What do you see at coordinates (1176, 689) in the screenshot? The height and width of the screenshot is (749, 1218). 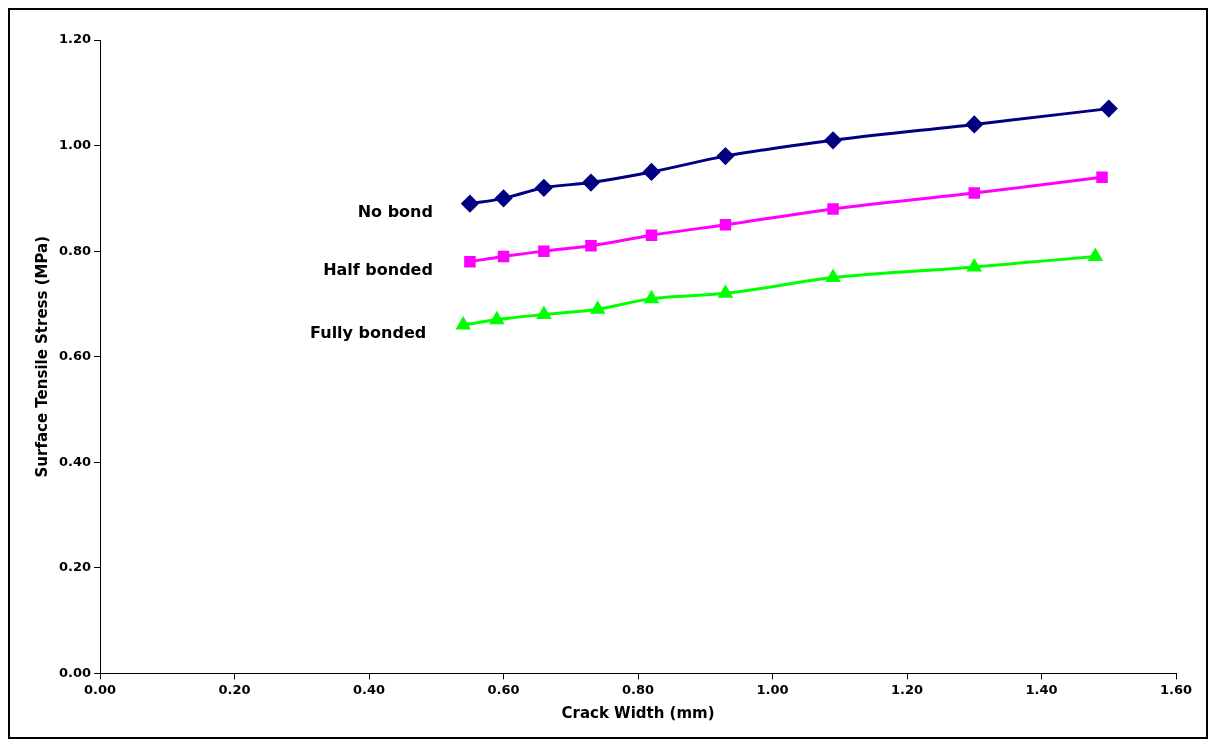 I see `x-tick-label: 1.60` at bounding box center [1176, 689].